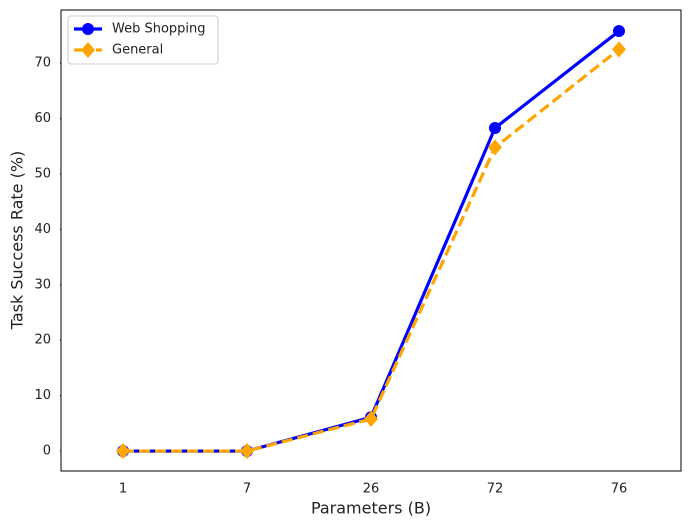  What do you see at coordinates (123, 489) in the screenshot?
I see `x-tick-label: 1` at bounding box center [123, 489].